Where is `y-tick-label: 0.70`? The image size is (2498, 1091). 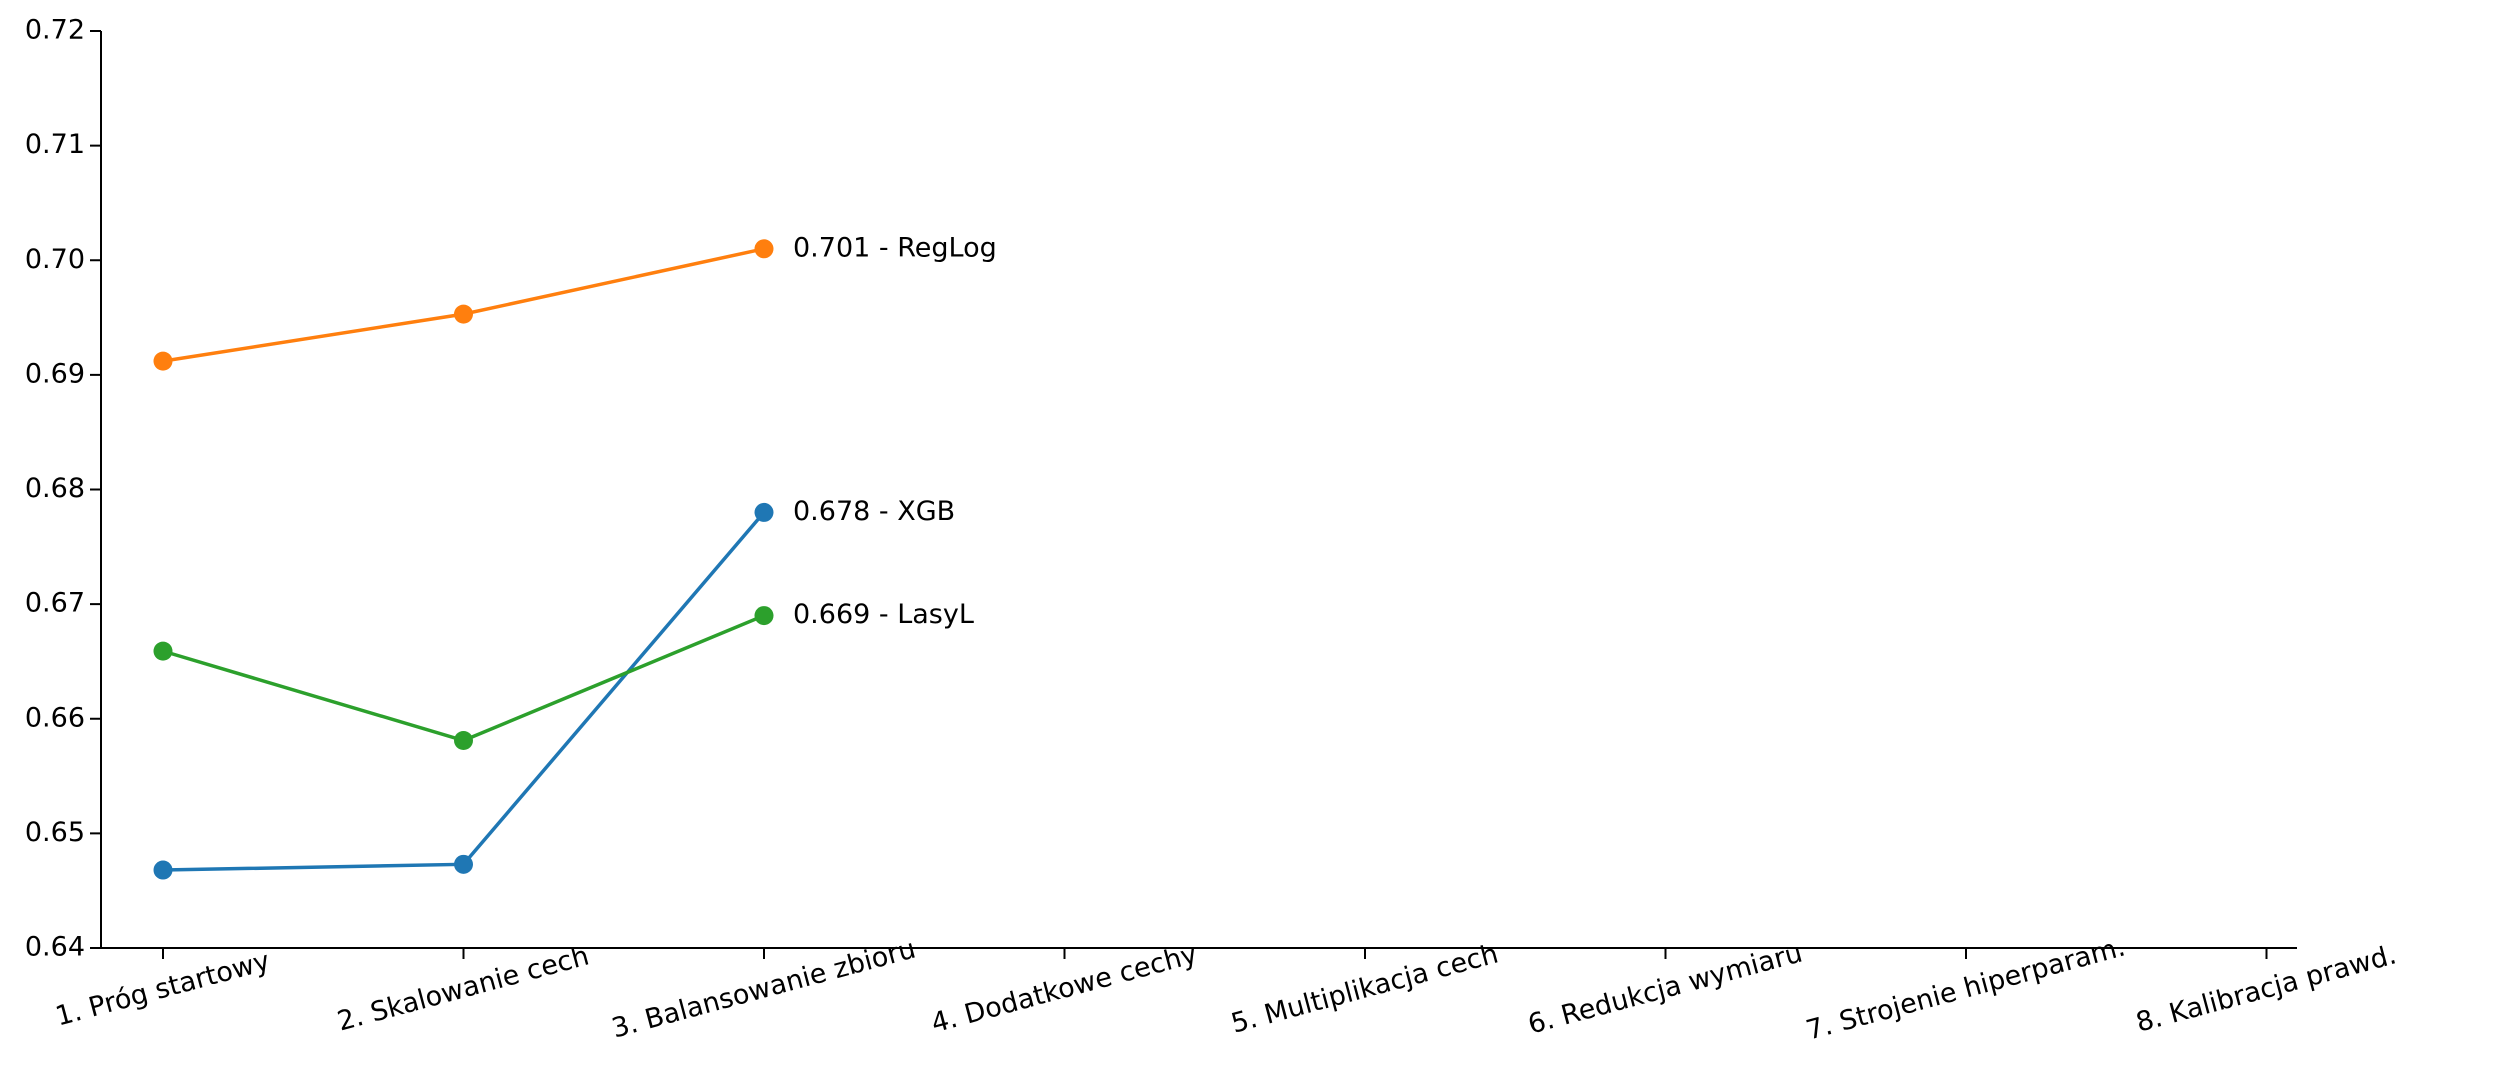
y-tick-label: 0.70 is located at coordinates (55, 259).